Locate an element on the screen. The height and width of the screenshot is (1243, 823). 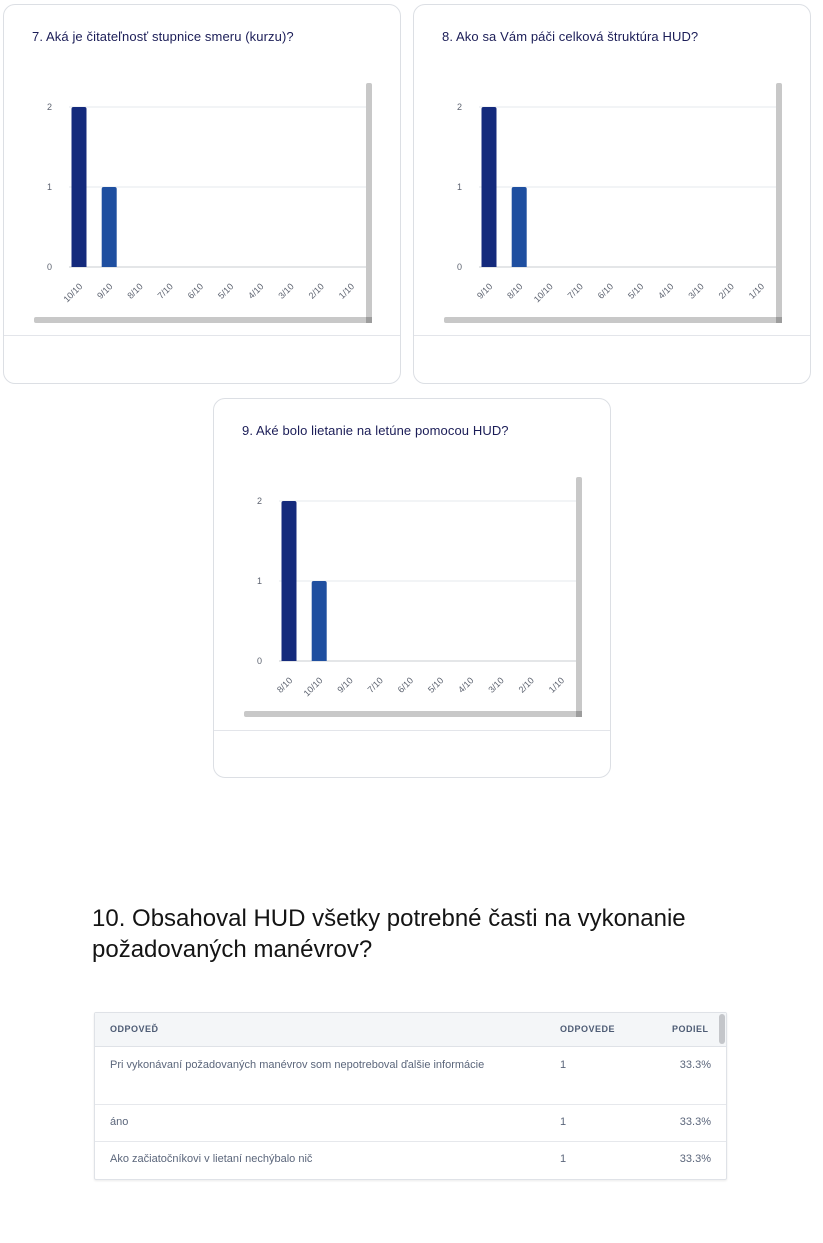
table-header: ODPOVEĎ ODPOVEDE PODIEL is located at coordinates (410, 1030).